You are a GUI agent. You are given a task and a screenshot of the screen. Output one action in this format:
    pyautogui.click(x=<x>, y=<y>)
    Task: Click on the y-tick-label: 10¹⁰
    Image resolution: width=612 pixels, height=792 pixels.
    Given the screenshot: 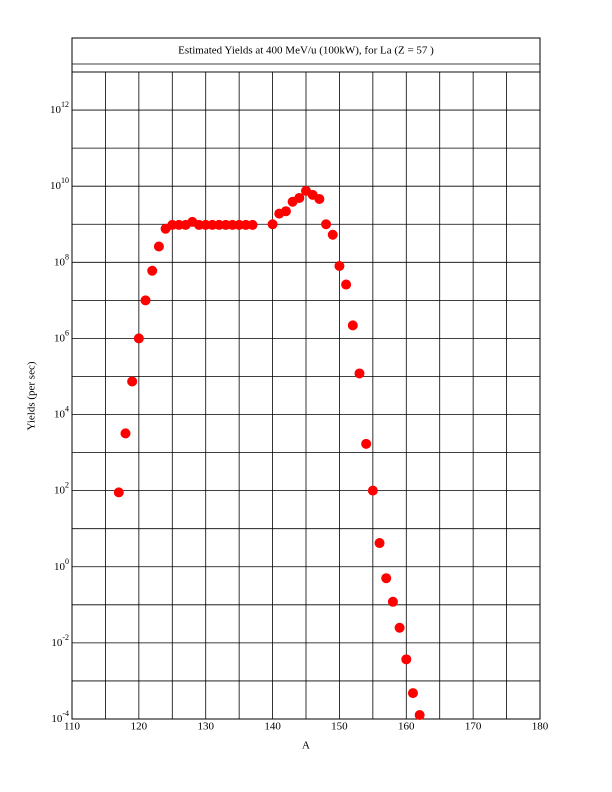 What is the action you would take?
    pyautogui.click(x=59, y=184)
    